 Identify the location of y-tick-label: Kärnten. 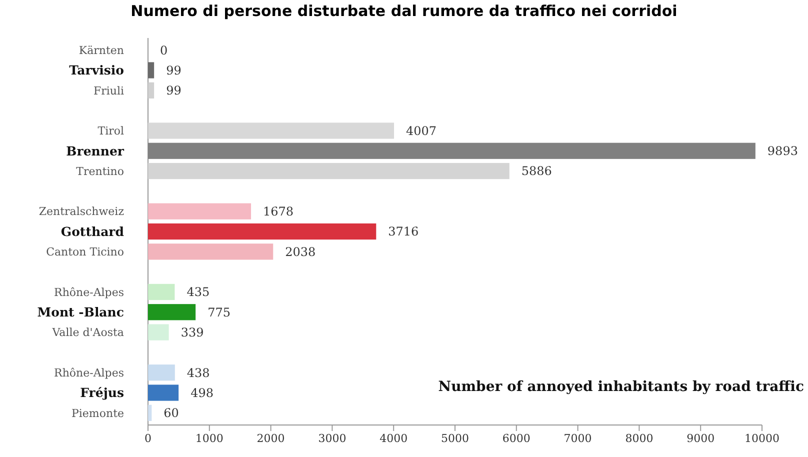
(101, 50).